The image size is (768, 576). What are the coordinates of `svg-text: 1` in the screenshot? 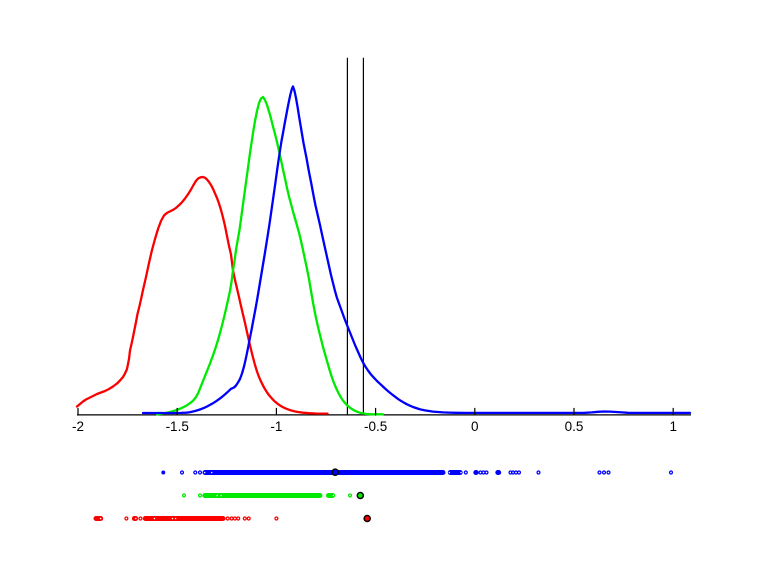 It's located at (673, 426).